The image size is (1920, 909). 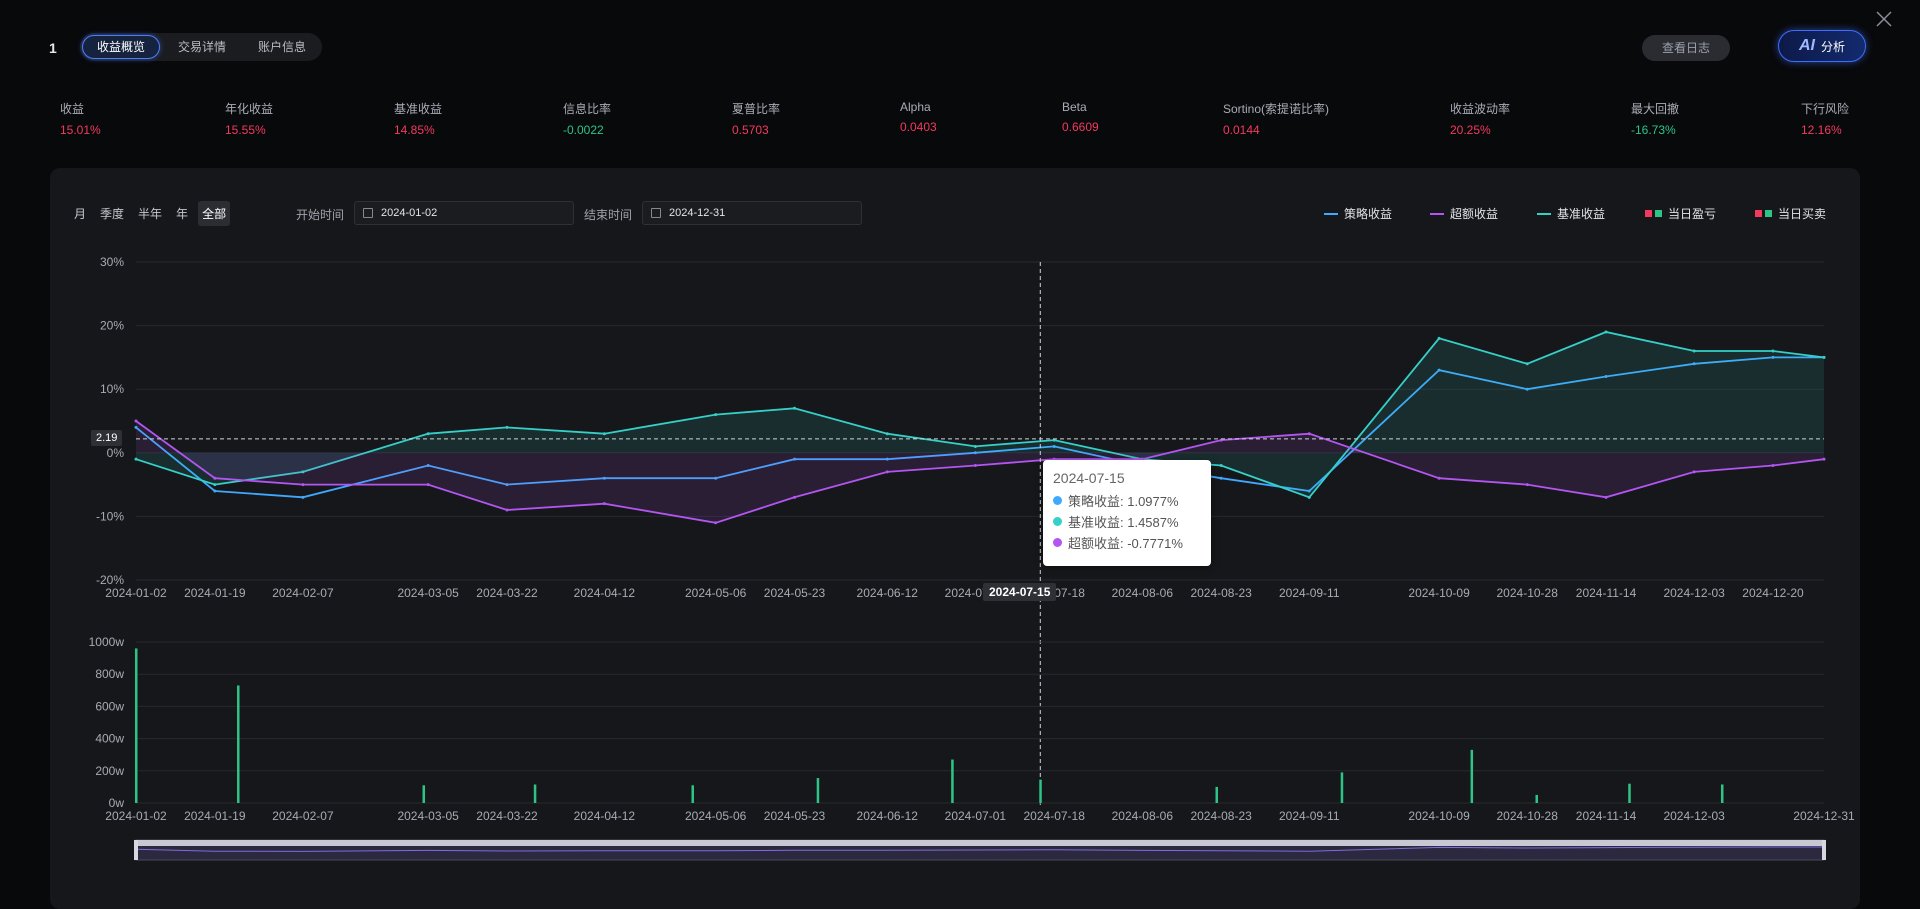 I want to click on view-log-button: 查看日志, so click(x=1686, y=48).